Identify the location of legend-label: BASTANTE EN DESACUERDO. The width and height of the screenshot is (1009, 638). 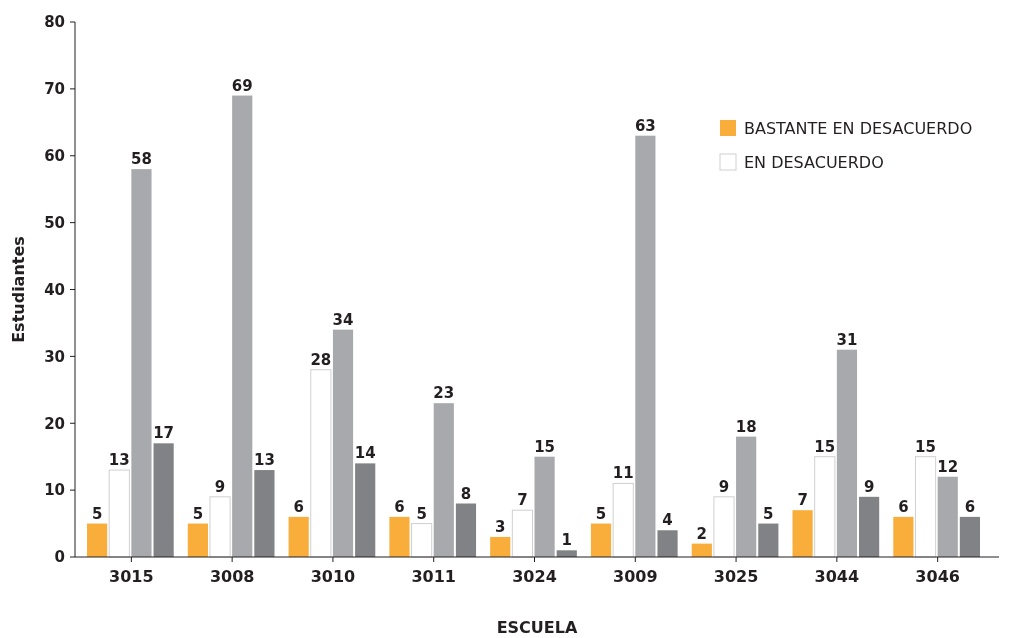
(858, 128).